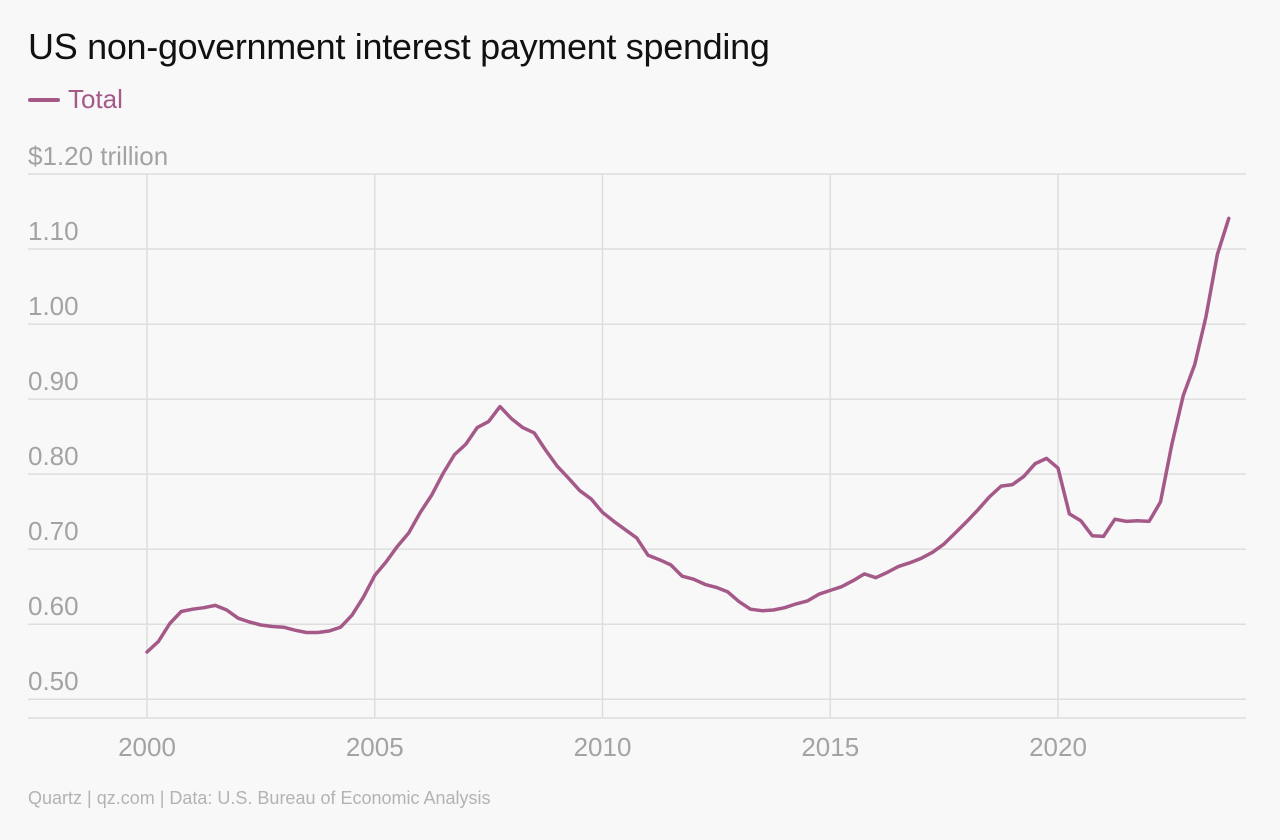  I want to click on y-tick-label: 0.50, so click(53, 681).